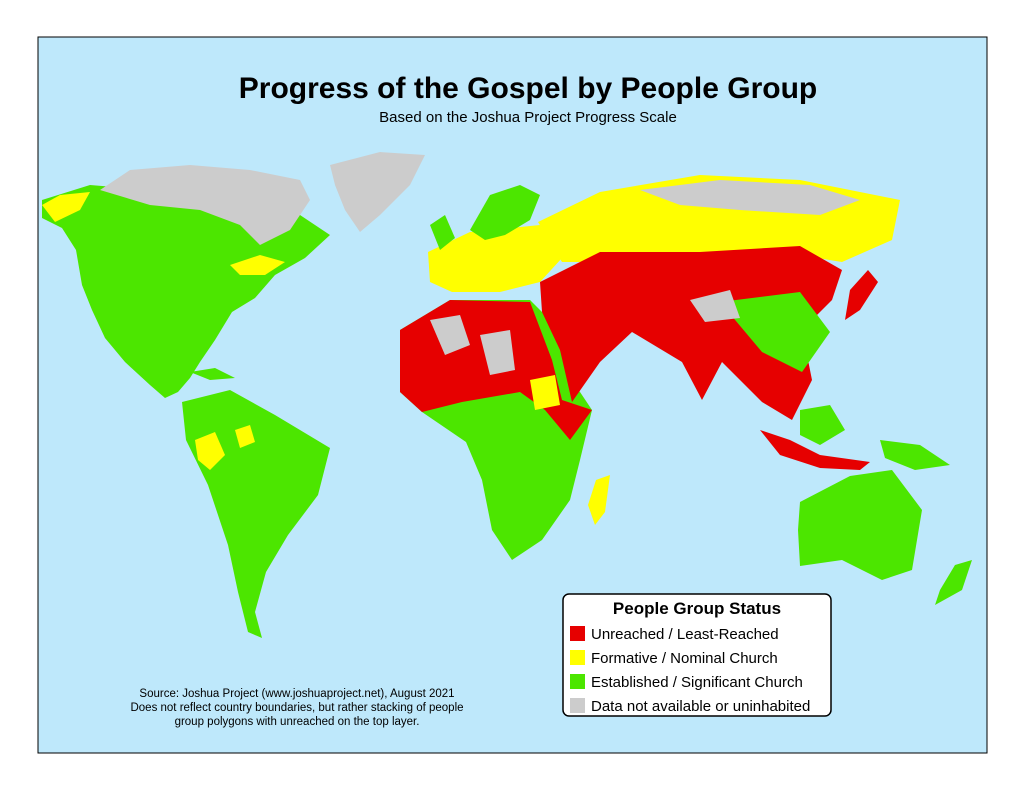 This screenshot has height=796, width=1024. What do you see at coordinates (545, 392) in the screenshot?
I see `sudan-patch` at bounding box center [545, 392].